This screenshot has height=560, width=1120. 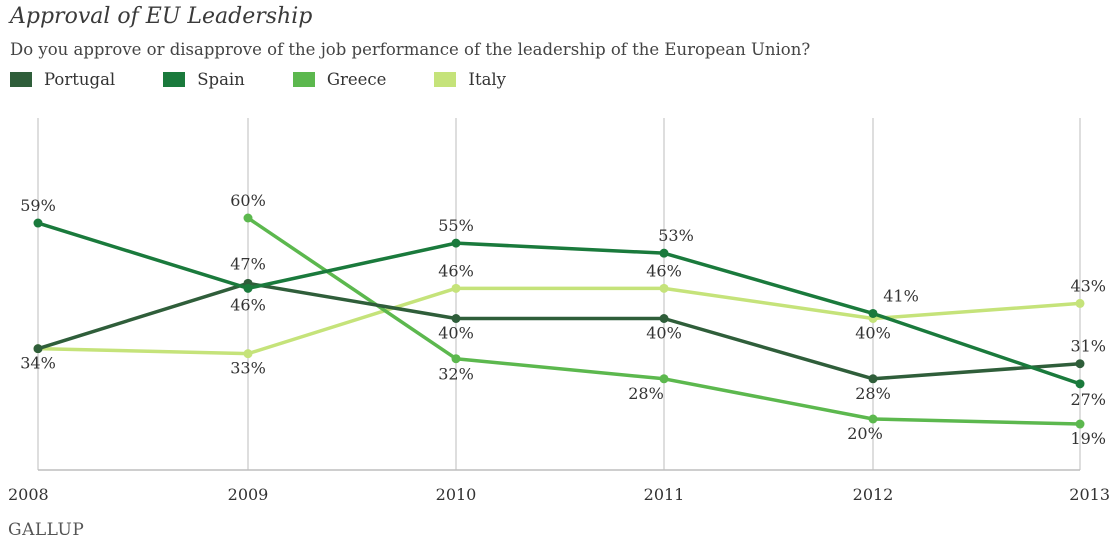 I want to click on legend-item-greece: Greece, so click(x=339, y=79).